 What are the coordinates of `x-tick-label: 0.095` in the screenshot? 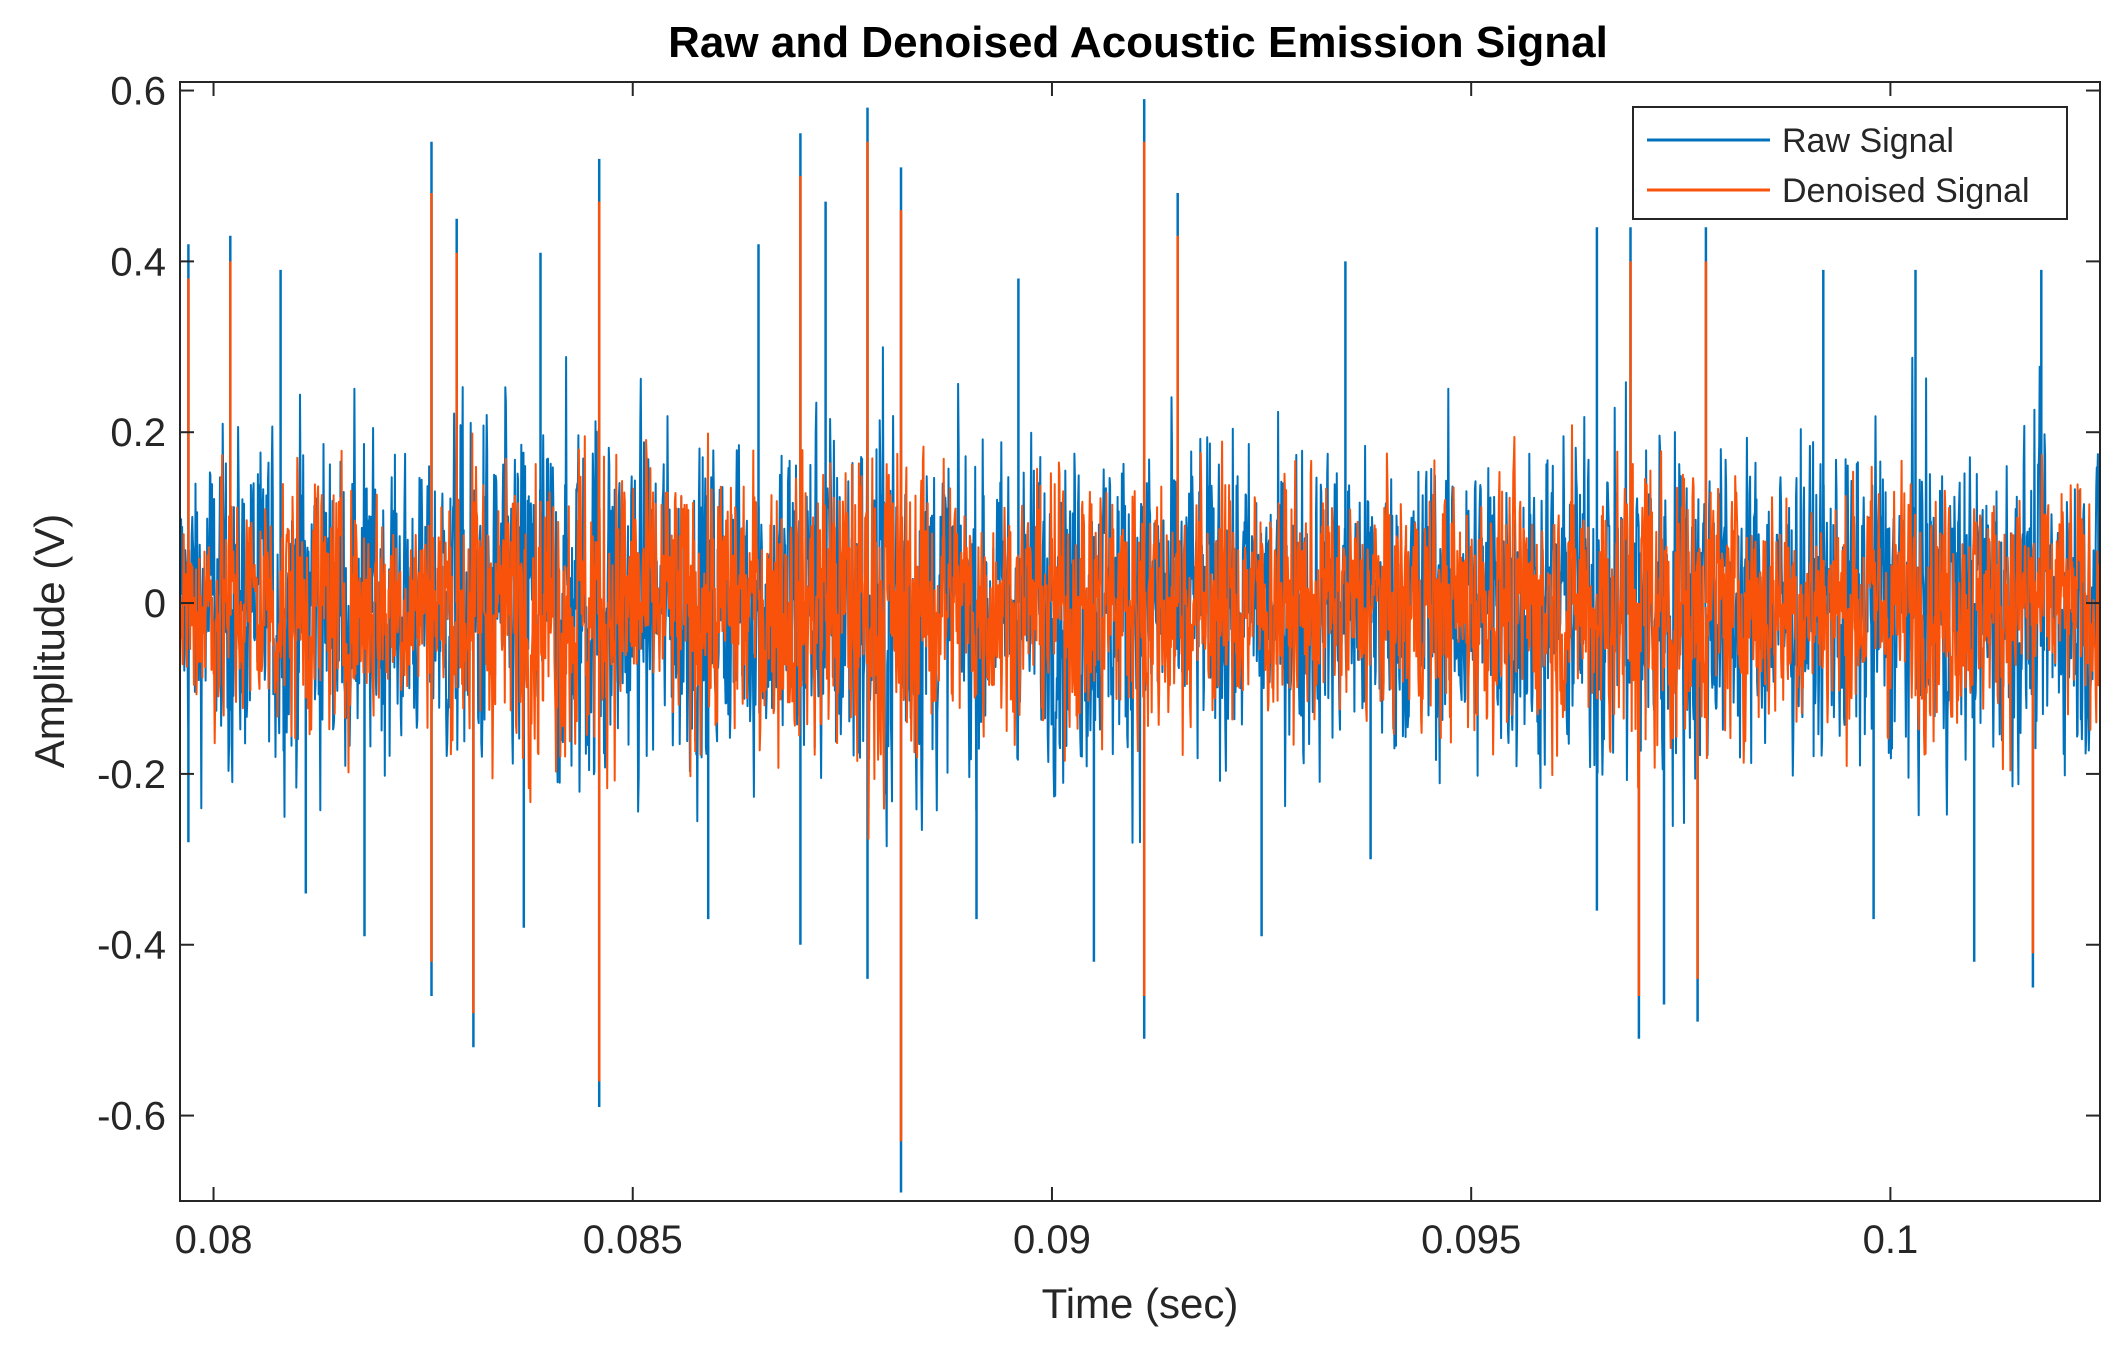 It's located at (1471, 1240).